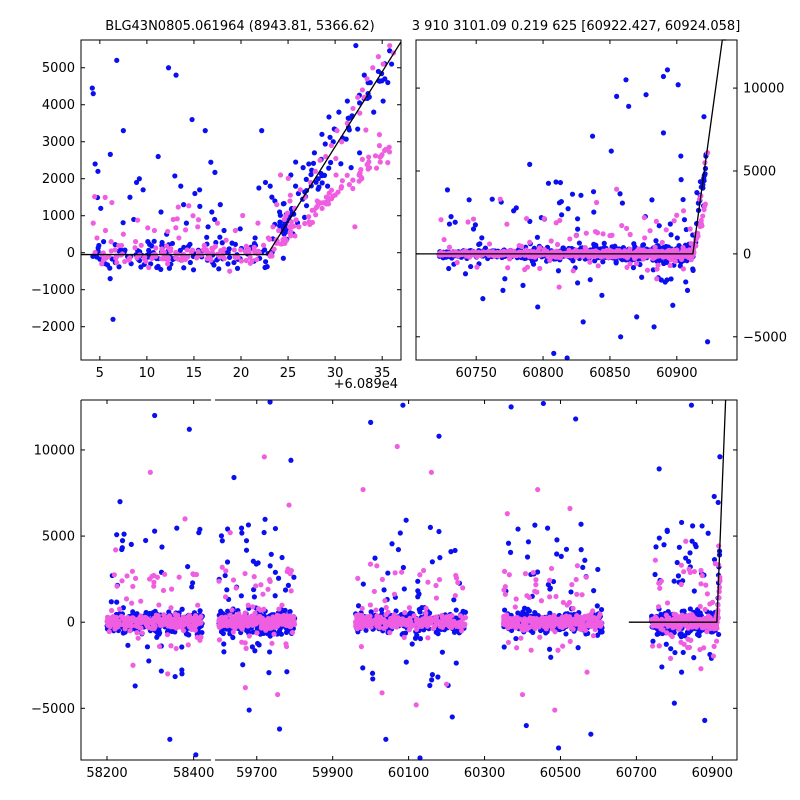 Image resolution: width=800 pixels, height=800 pixels. I want to click on y-tick-label: 0, so click(71, 253).